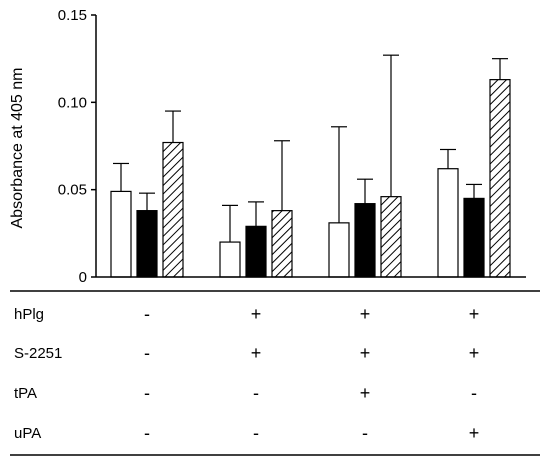  What do you see at coordinates (72, 15) in the screenshot?
I see `y-tick-label: 0.15` at bounding box center [72, 15].